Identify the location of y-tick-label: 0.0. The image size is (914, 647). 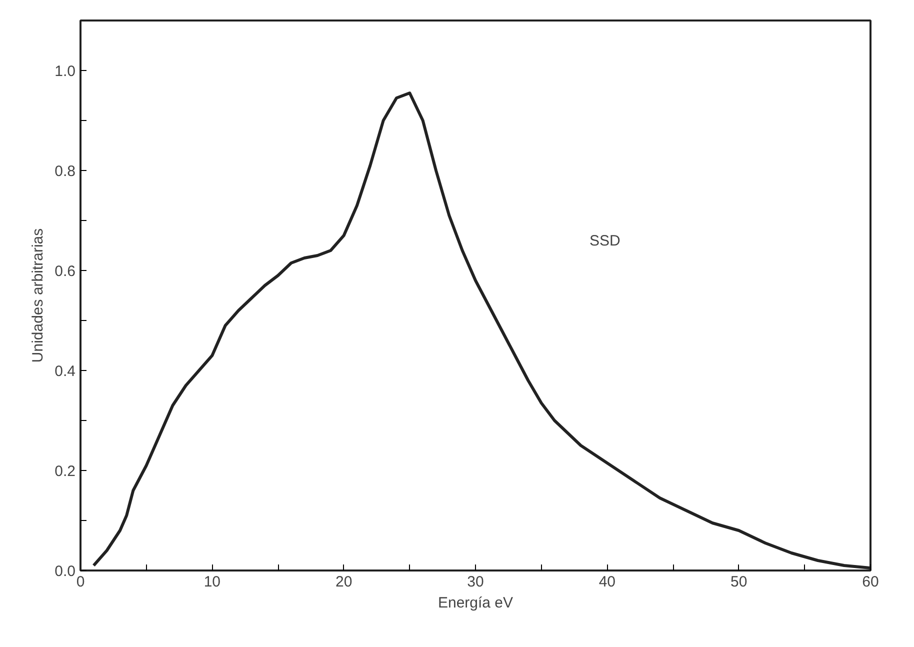
(65, 571).